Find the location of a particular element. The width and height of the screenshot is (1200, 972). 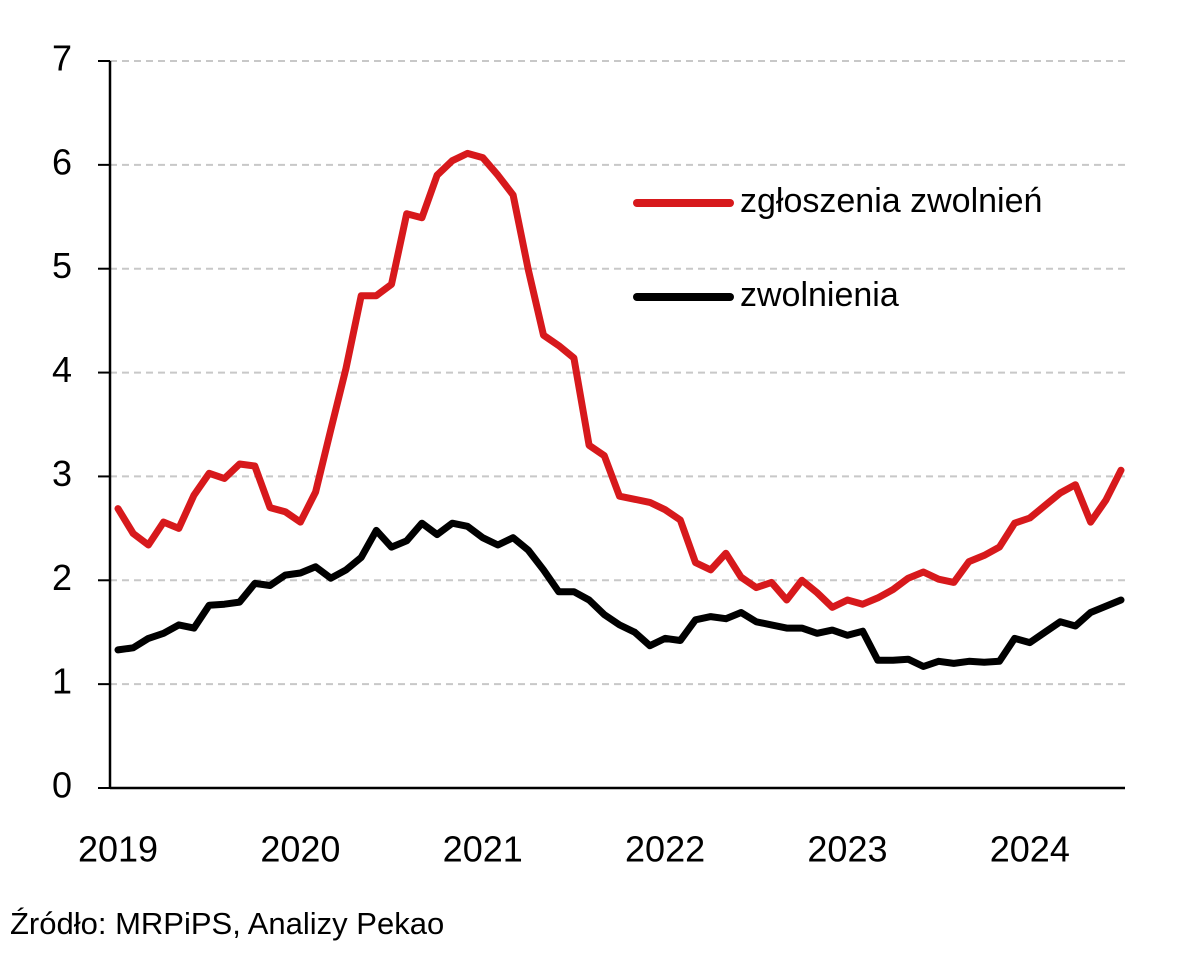

series-line is located at coordinates (619, 594).